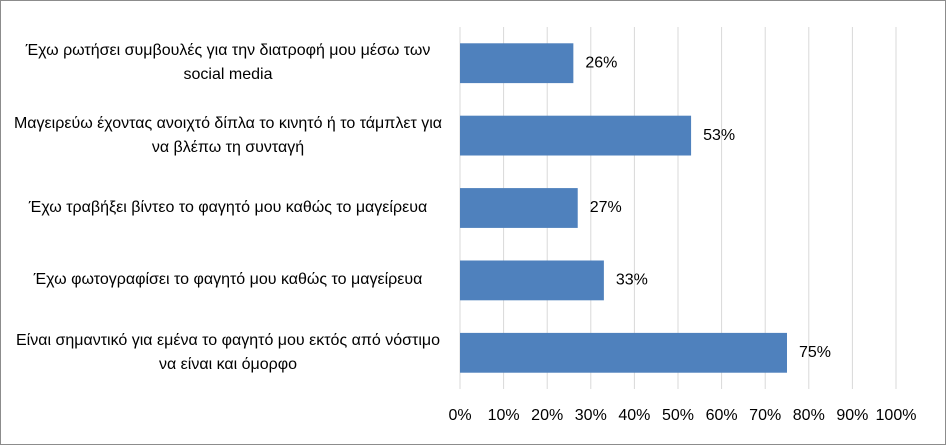 This screenshot has height=445, width=946. Describe the element at coordinates (459, 415) in the screenshot. I see `x-tick-label: 0%` at that location.